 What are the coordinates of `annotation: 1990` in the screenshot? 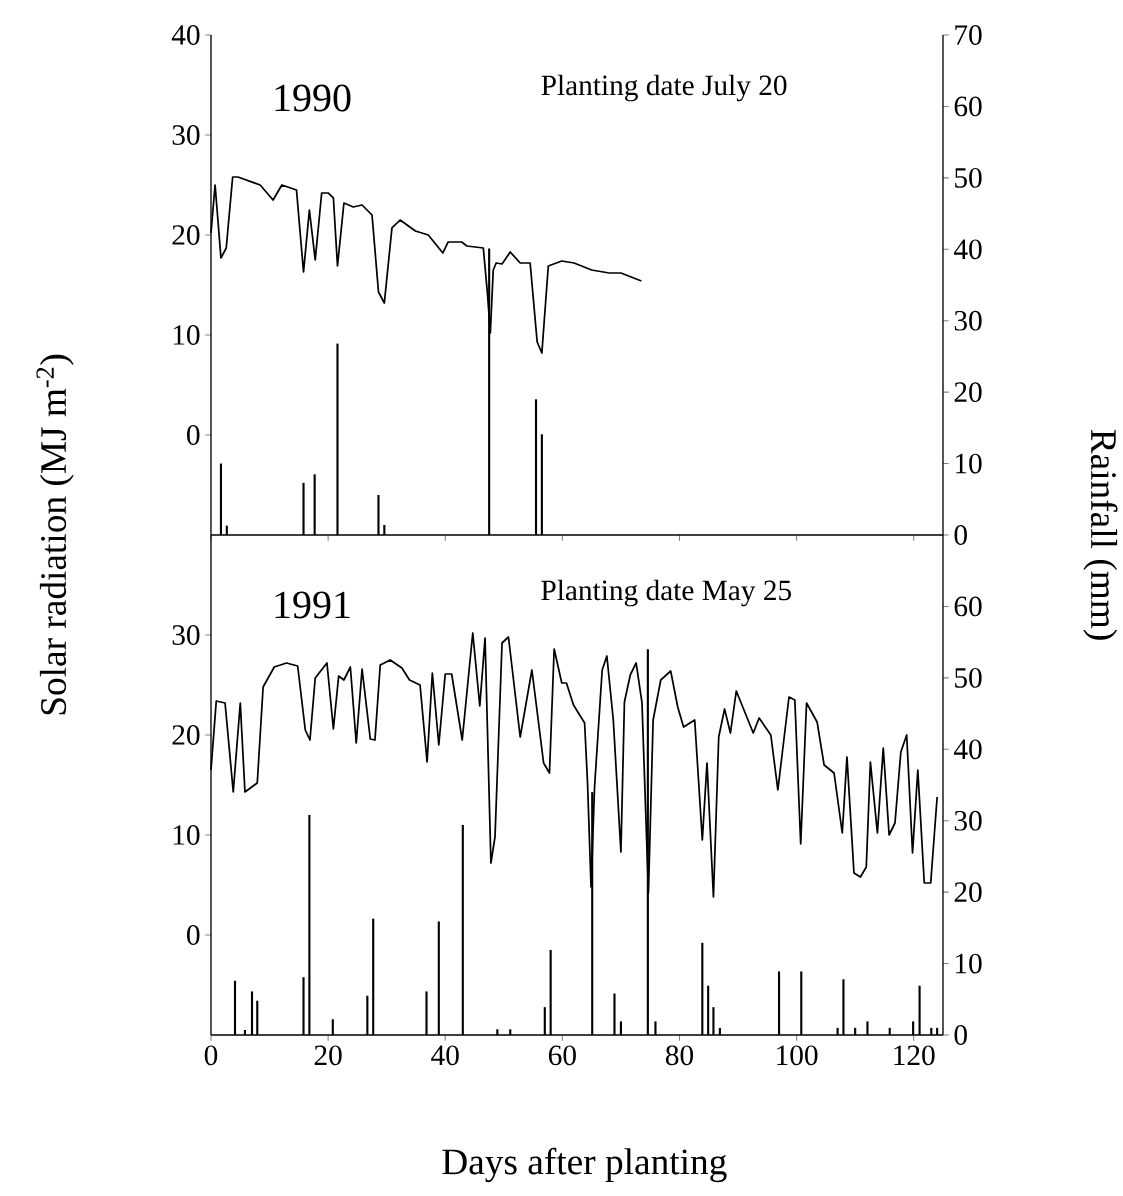 It's located at (313, 98).